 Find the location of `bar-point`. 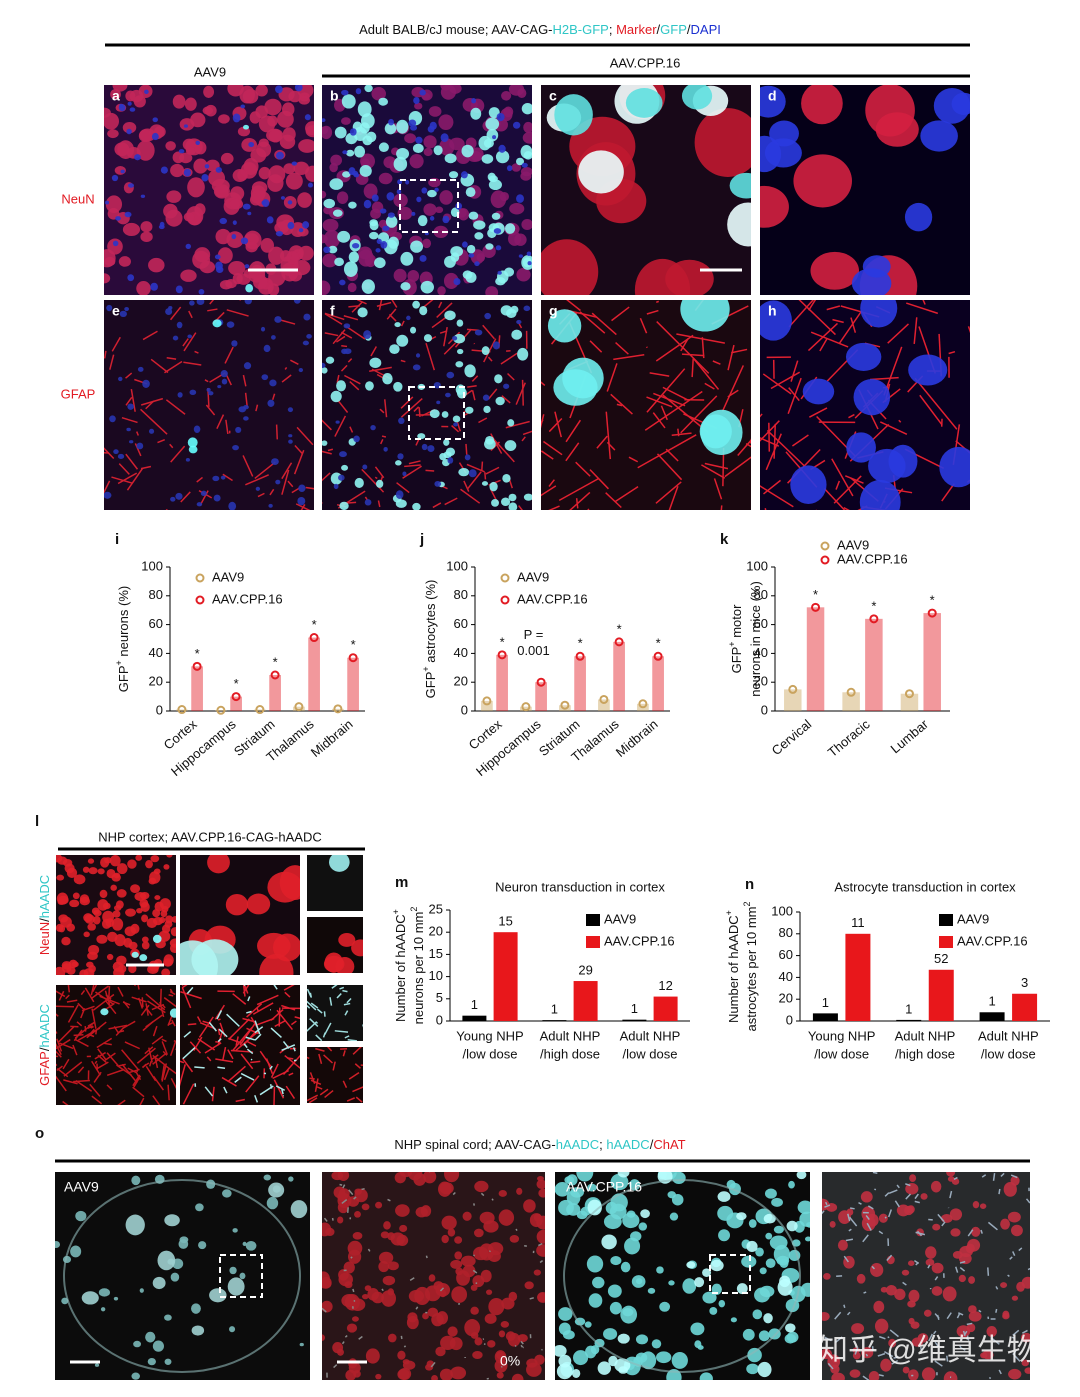

bar-point is located at coordinates (619, 642).